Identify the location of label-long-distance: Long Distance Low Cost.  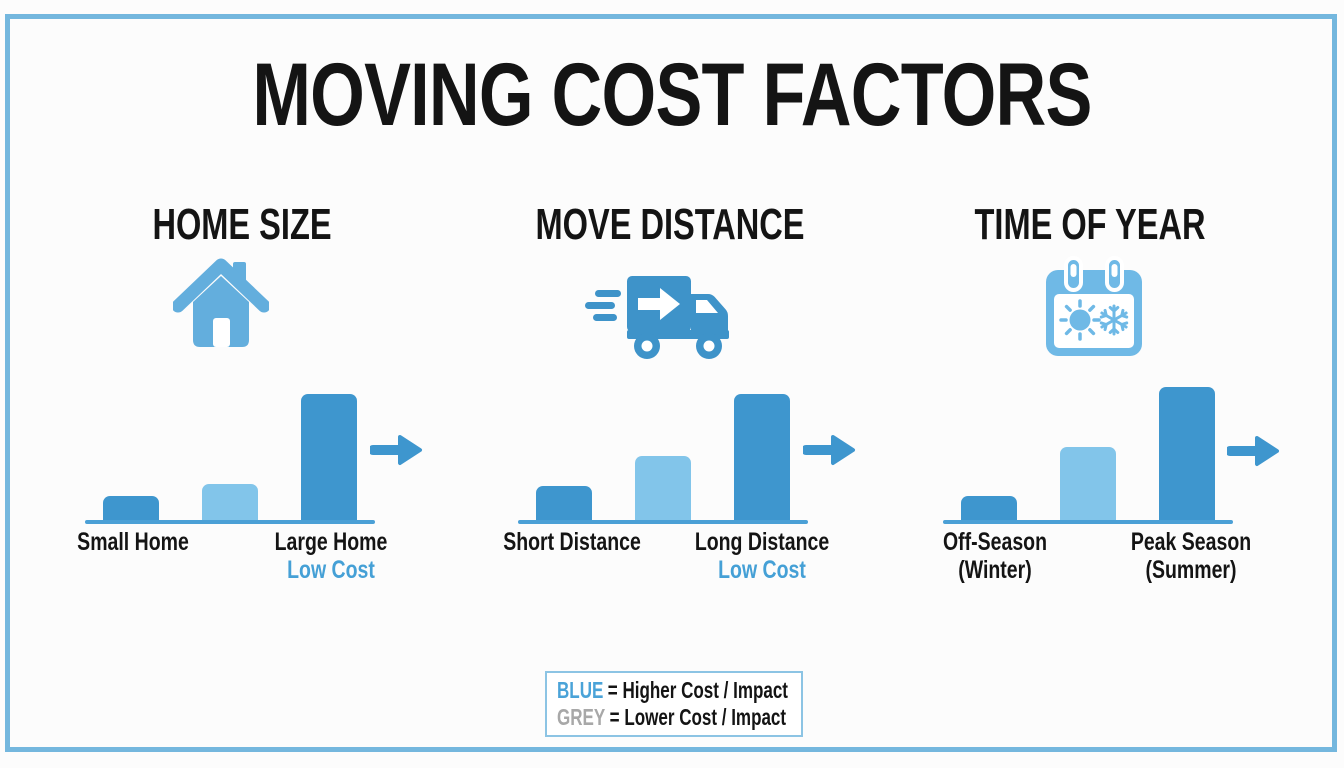
(762, 556).